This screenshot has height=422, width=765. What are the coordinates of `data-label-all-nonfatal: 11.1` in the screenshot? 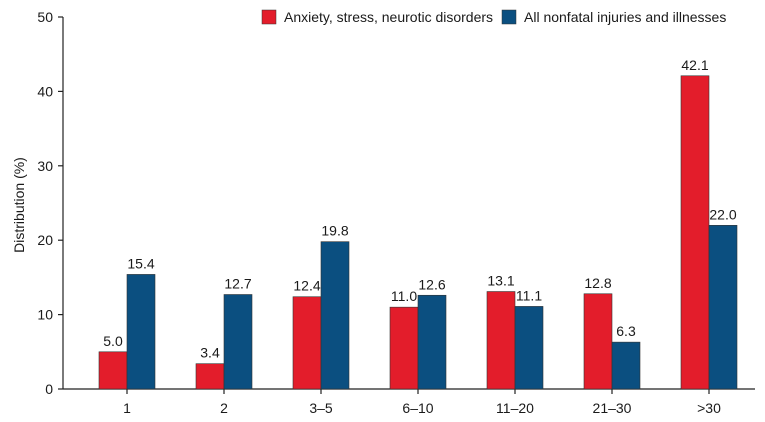 It's located at (529, 295).